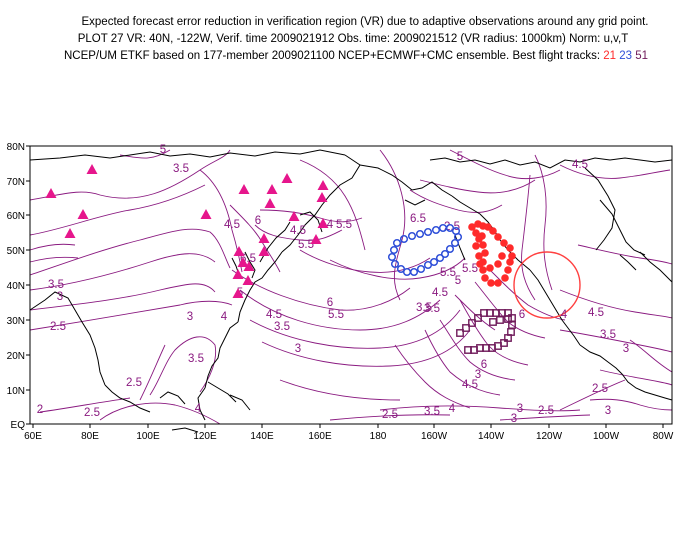 The height and width of the screenshot is (540, 700). Describe the element at coordinates (187, 231) in the screenshot. I see `observation-triangles` at that location.